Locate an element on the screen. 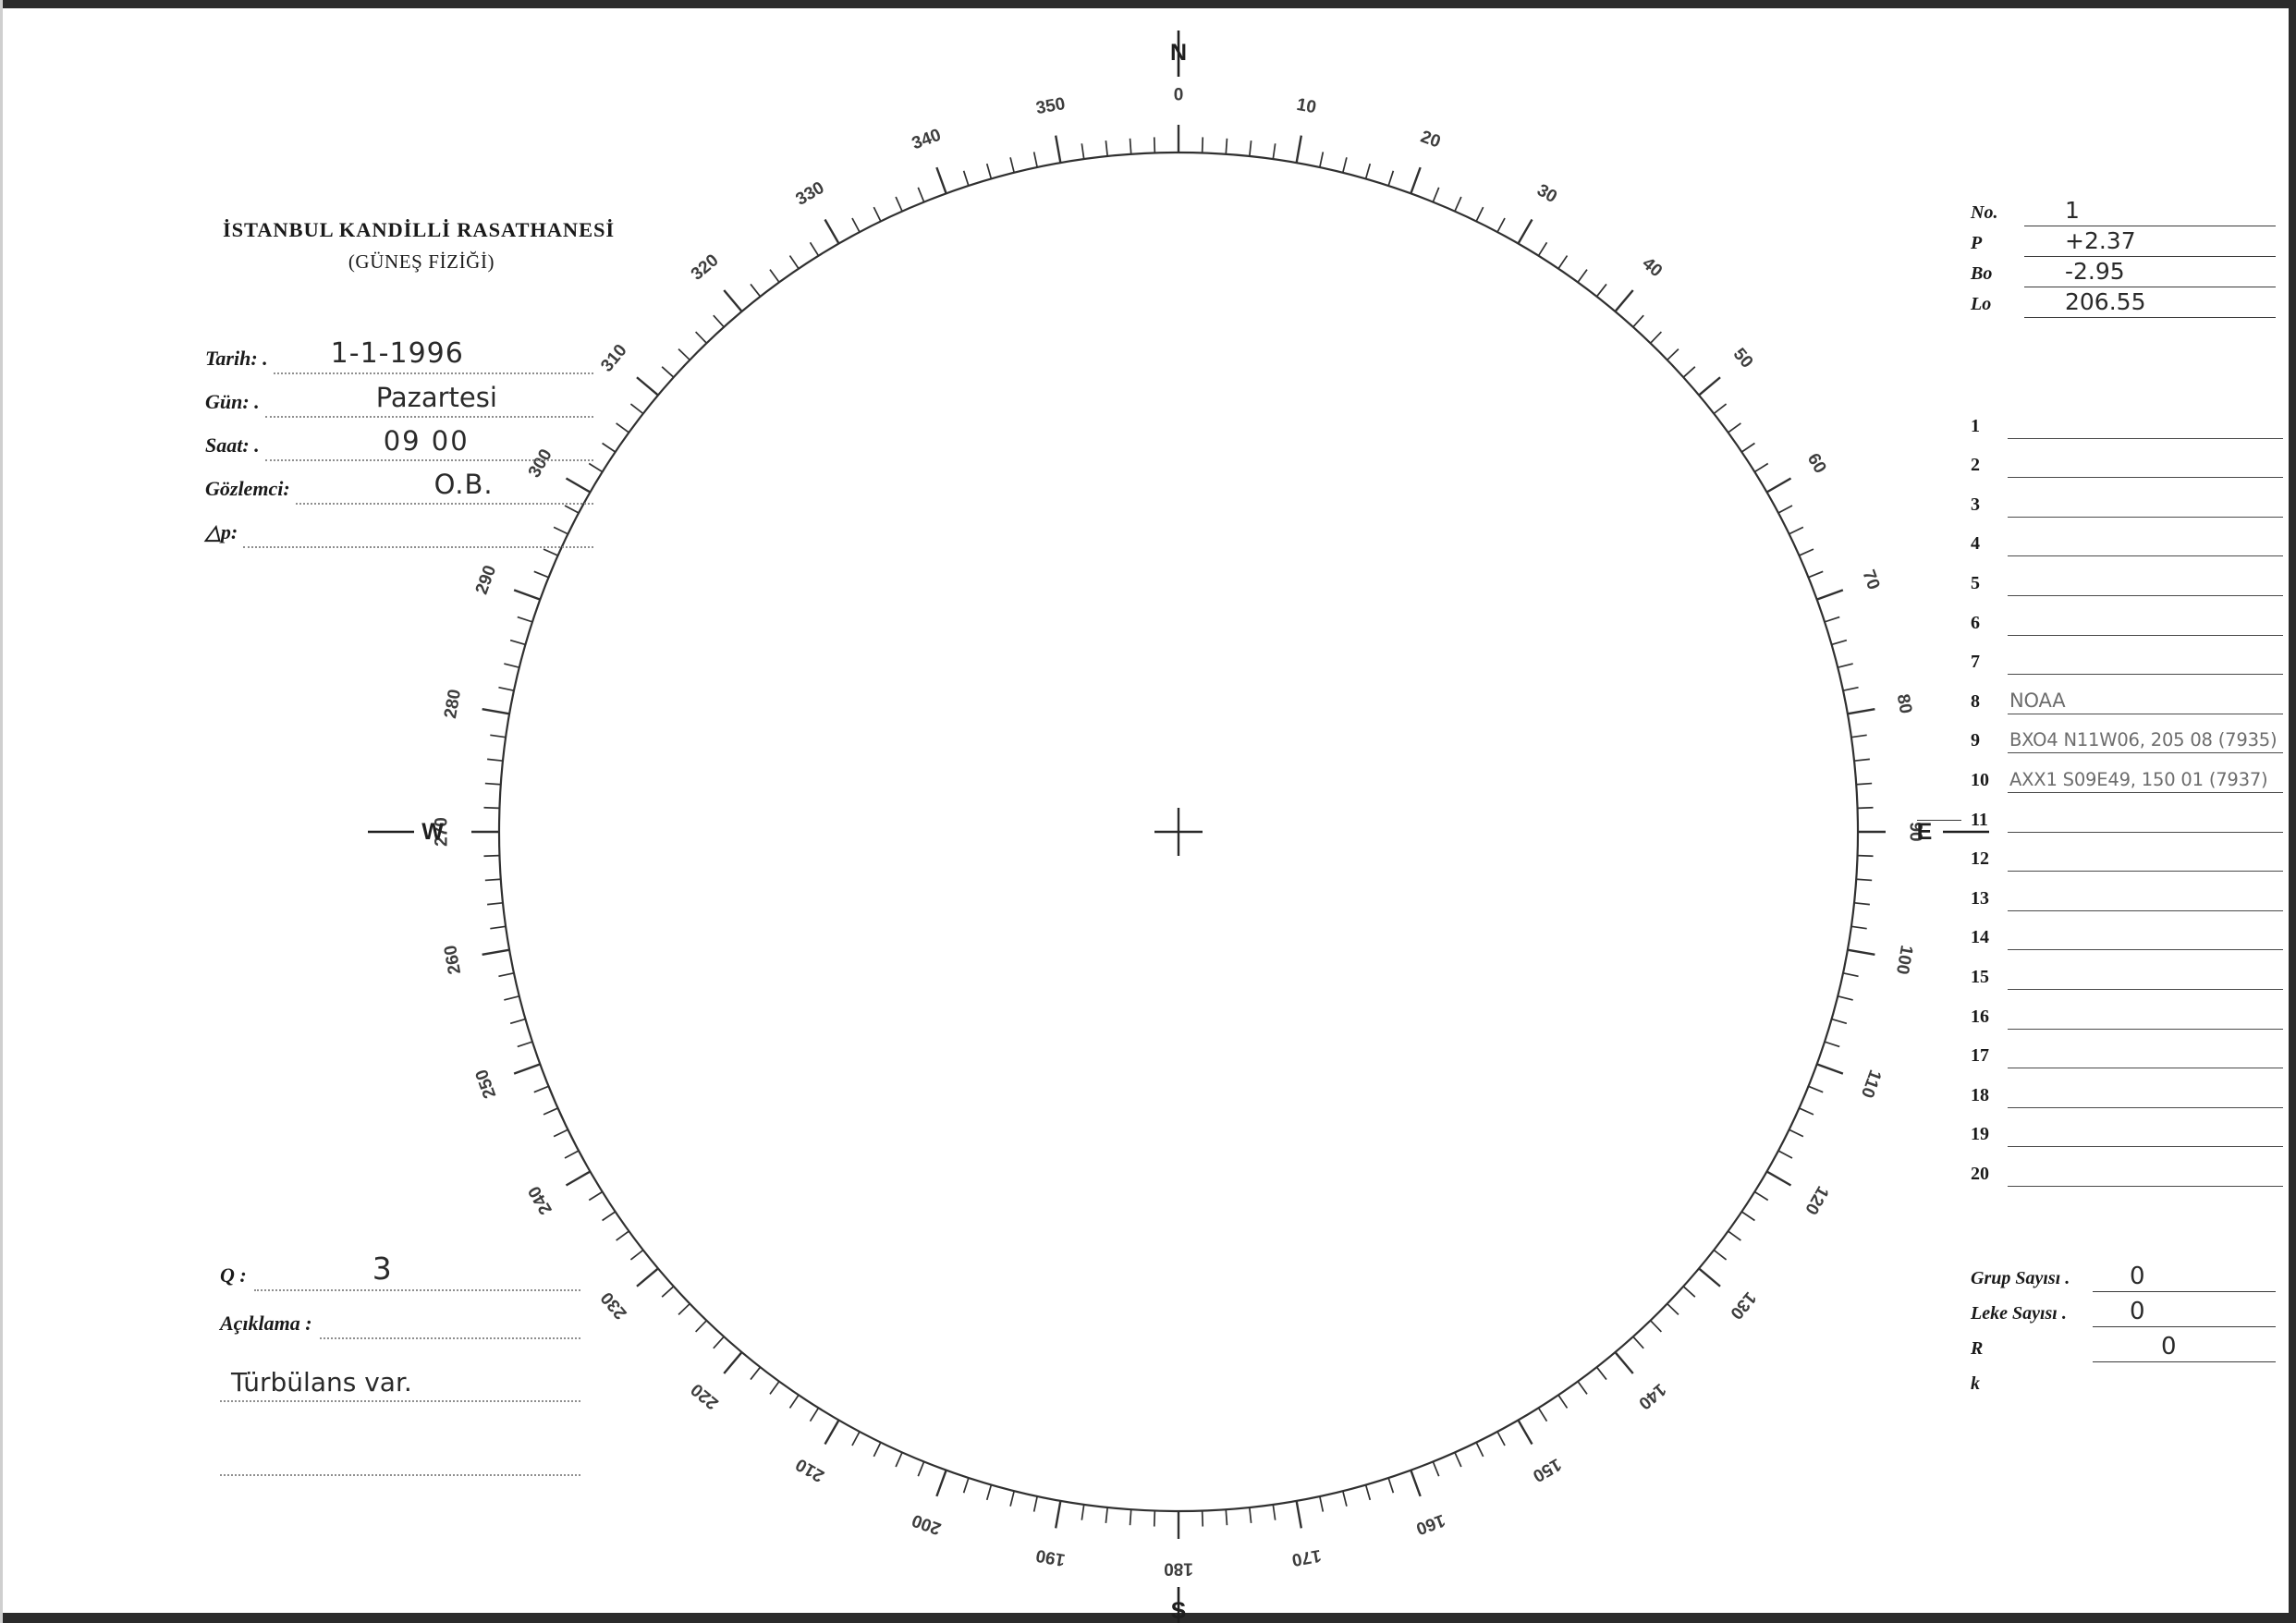 This screenshot has width=2296, height=1623. entry-row: 2 is located at coordinates (2127, 459).